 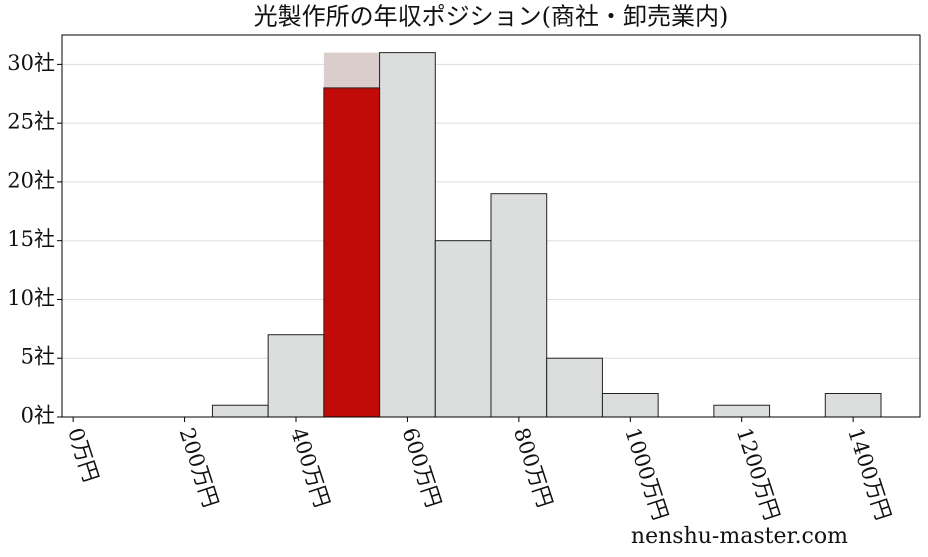 I want to click on y-tick-label: 0社, so click(x=38, y=416).